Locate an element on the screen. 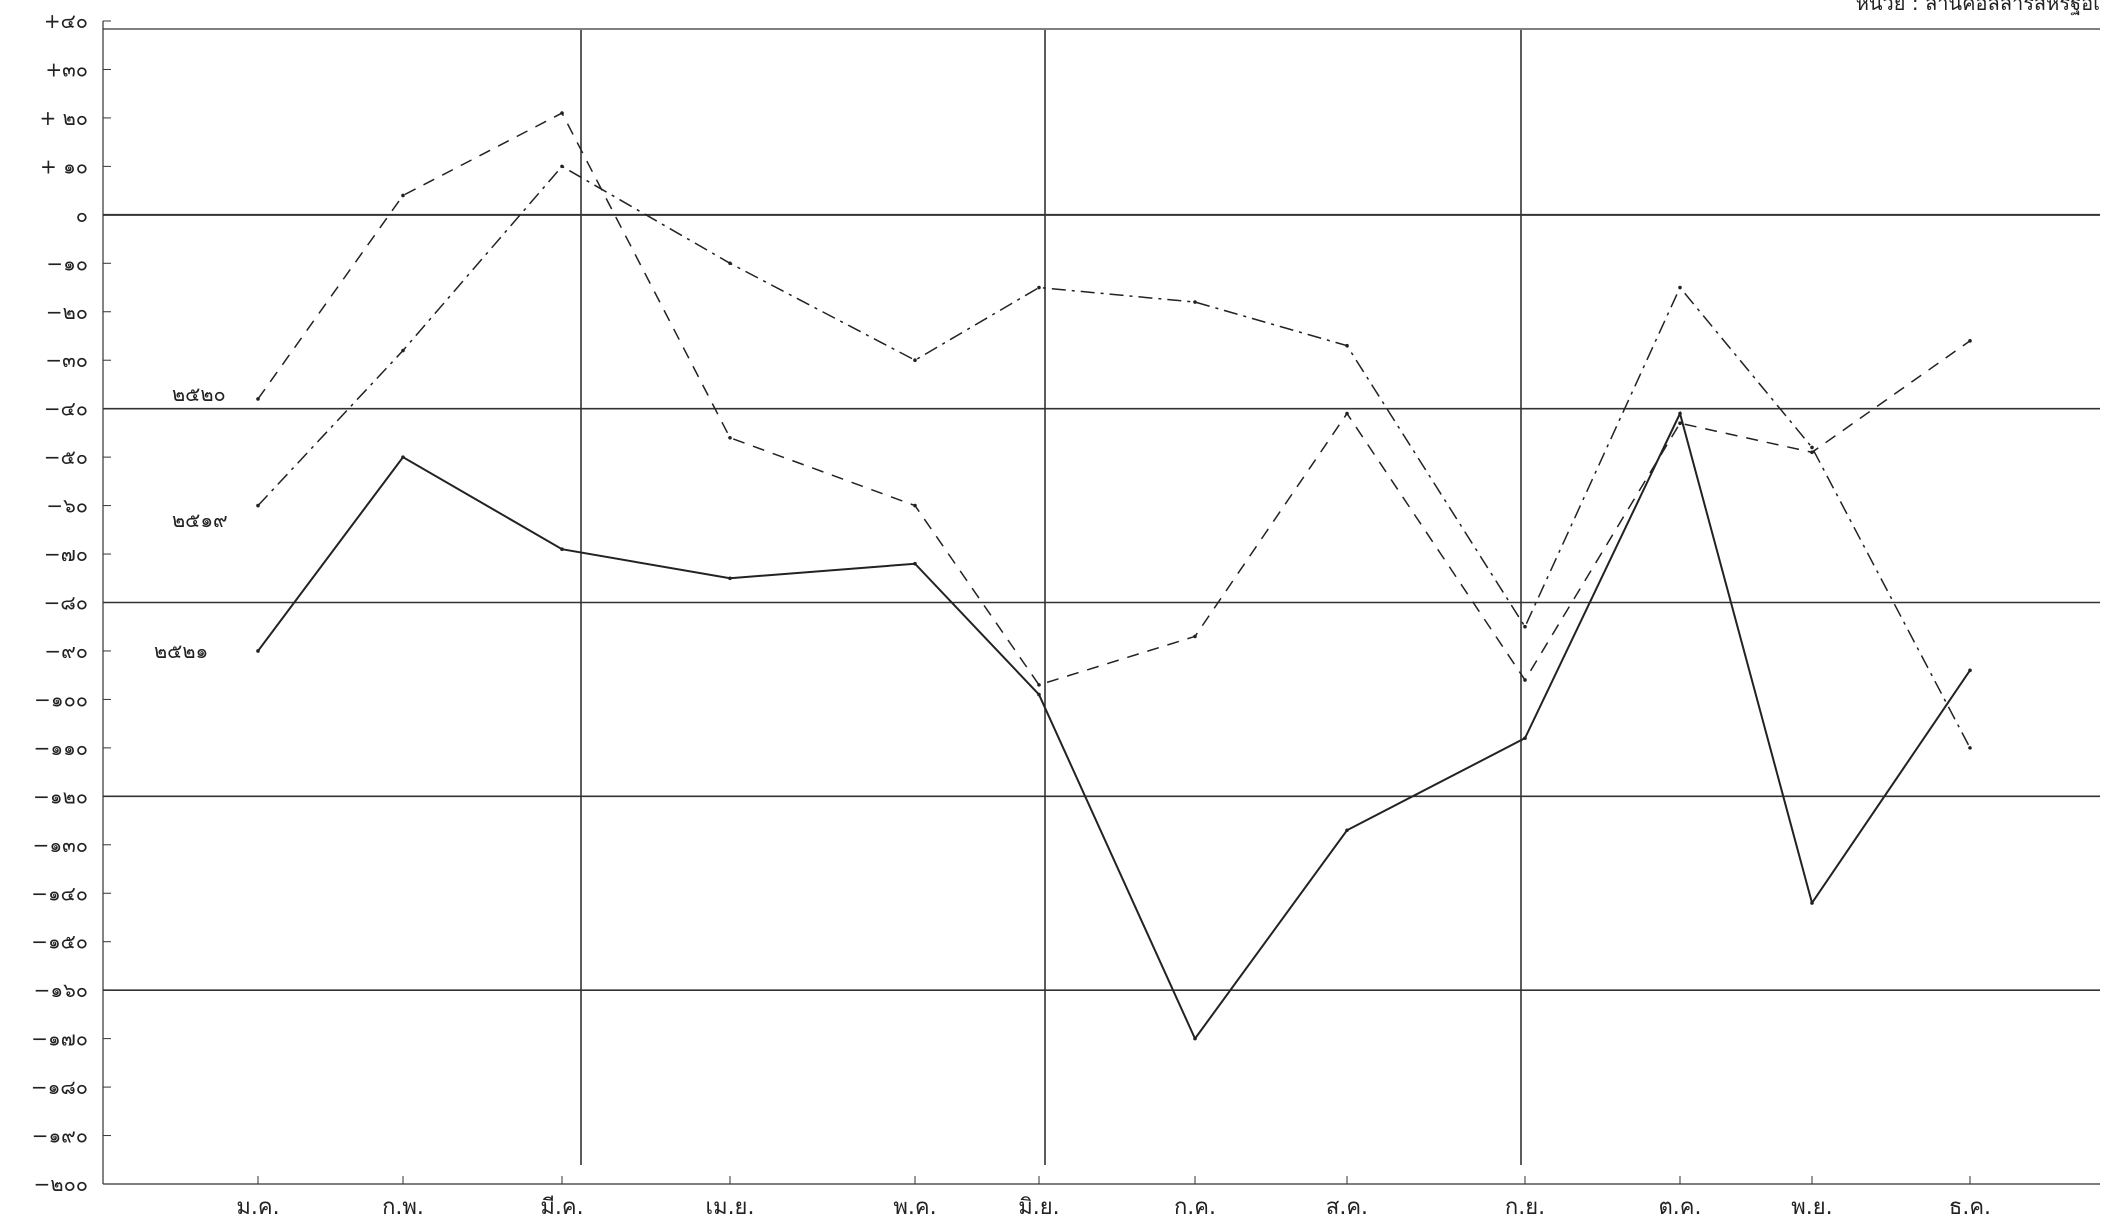 The width and height of the screenshot is (2107, 1221). y-tick-label: −๓๐ is located at coordinates (66, 360).